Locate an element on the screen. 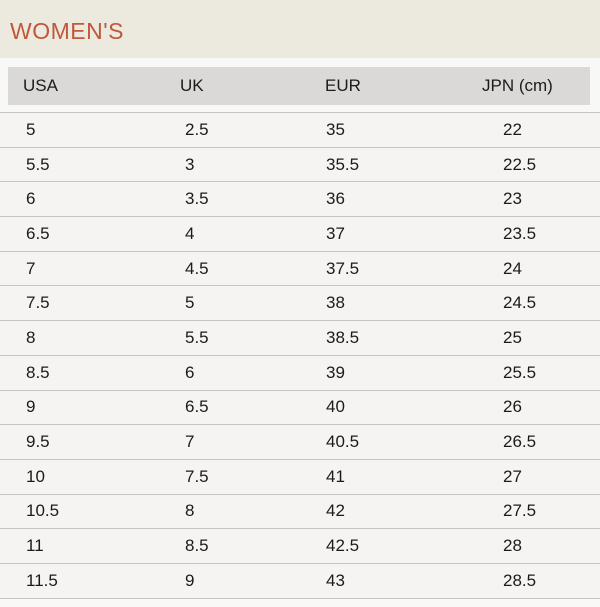 This screenshot has height=607, width=600. table-cell: 22 is located at coordinates (512, 129).